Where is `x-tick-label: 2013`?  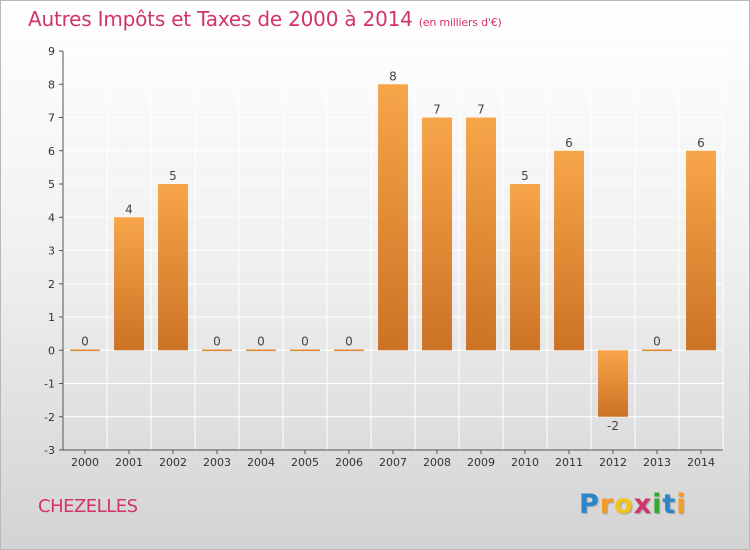
x-tick-label: 2013 is located at coordinates (657, 462).